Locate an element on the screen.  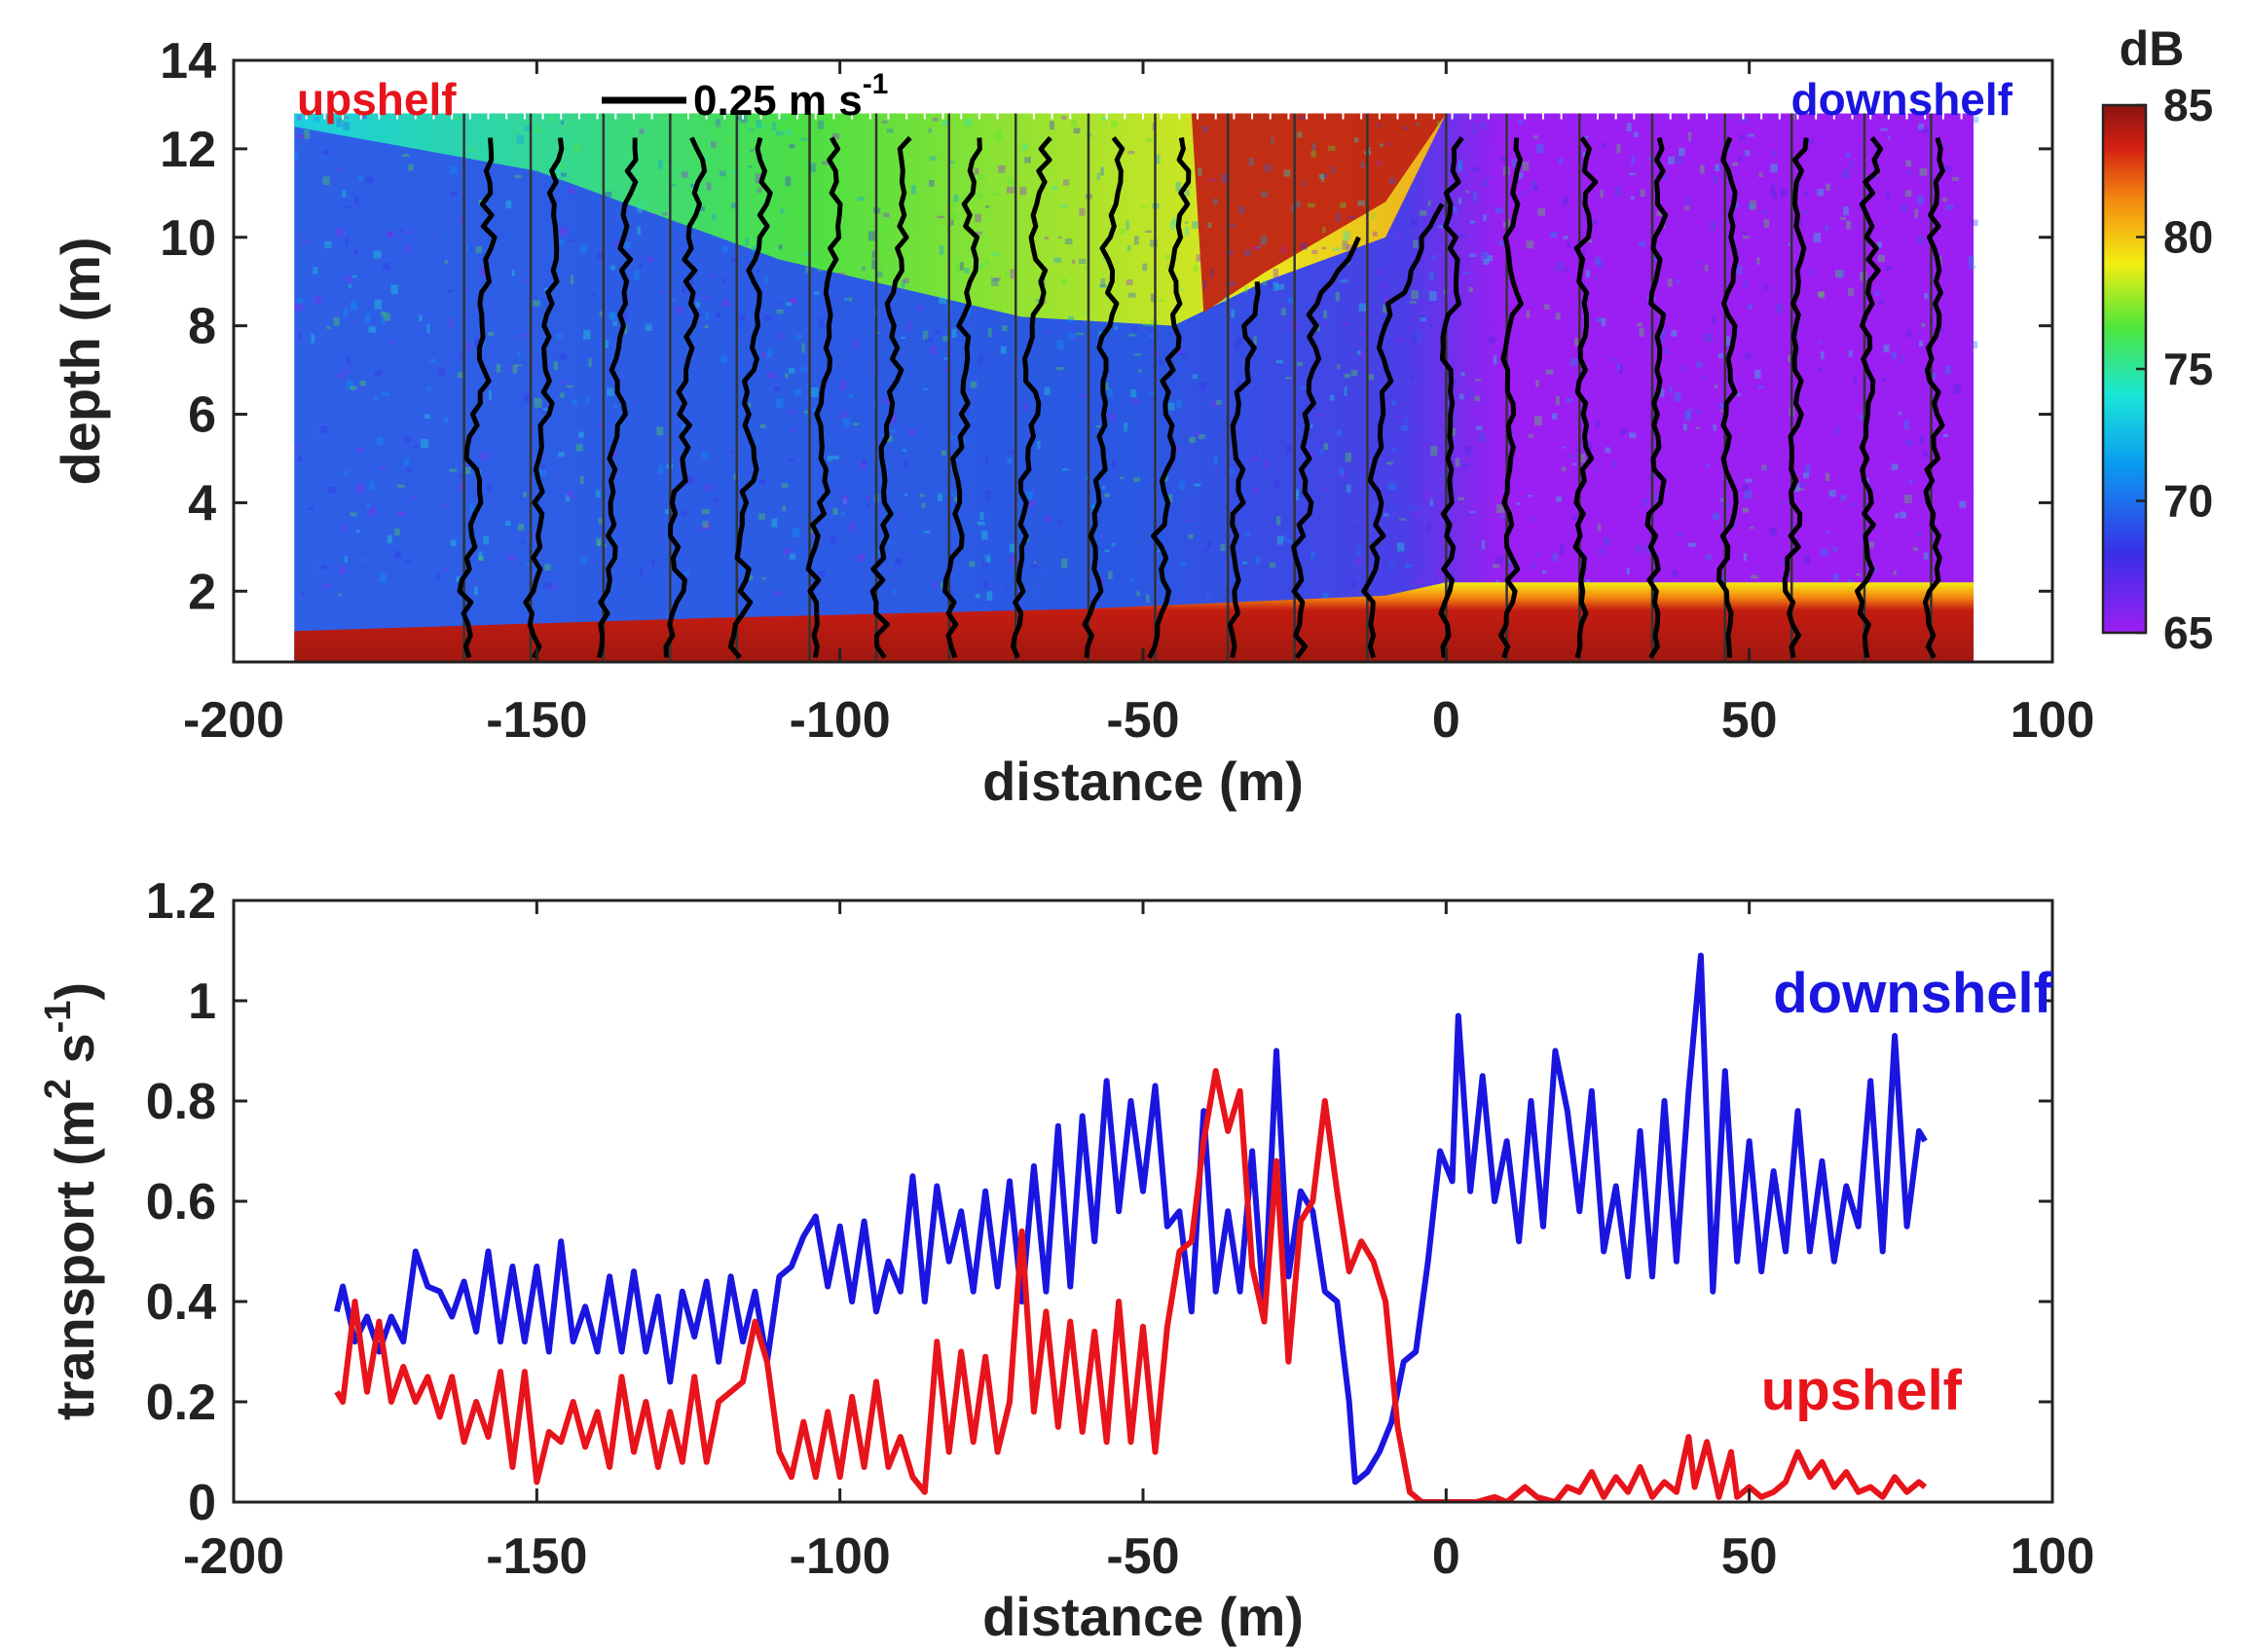
seabed-layer is located at coordinates (1134, 622).